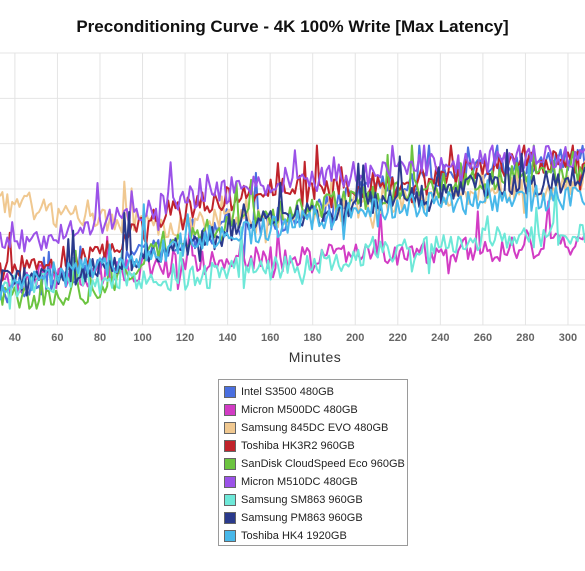  Describe the element at coordinates (15, 338) in the screenshot. I see `x-tick-label: 40` at that location.